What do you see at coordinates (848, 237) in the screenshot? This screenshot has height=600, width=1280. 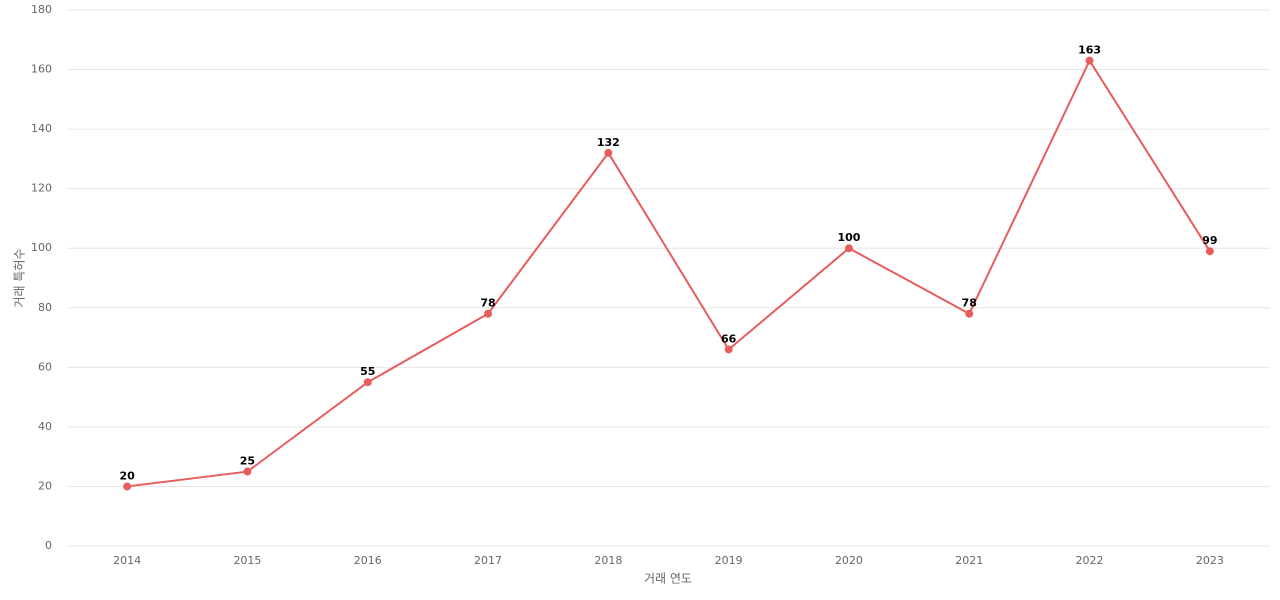 I see `data-label: 100` at bounding box center [848, 237].